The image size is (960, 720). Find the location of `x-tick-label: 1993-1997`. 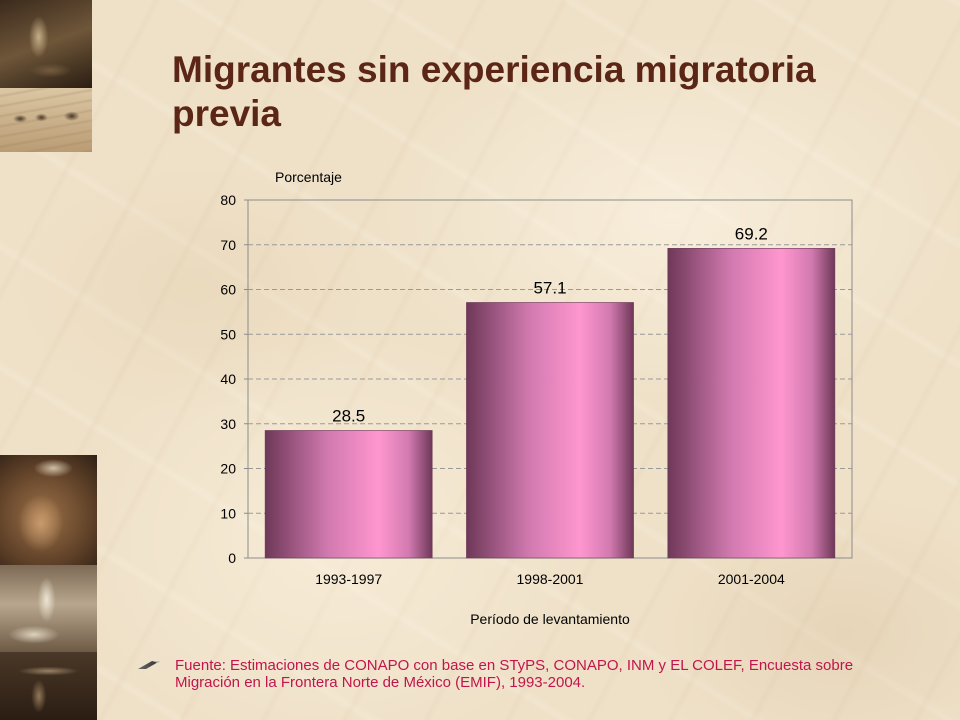

x-tick-label: 1993-1997 is located at coordinates (348, 579).